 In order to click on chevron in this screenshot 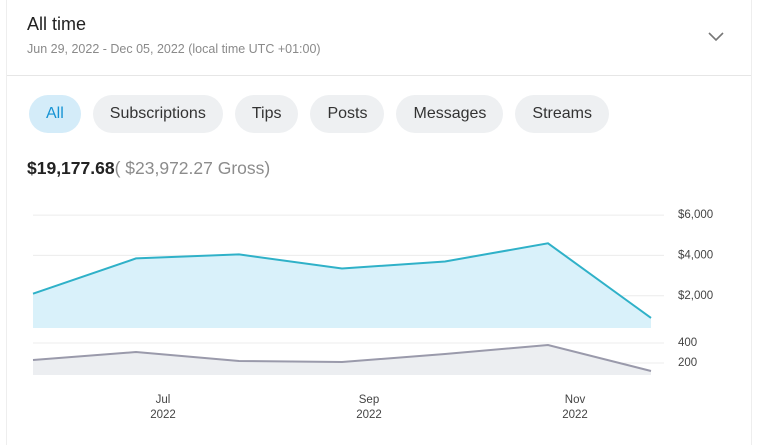, I will do `click(716, 36)`.